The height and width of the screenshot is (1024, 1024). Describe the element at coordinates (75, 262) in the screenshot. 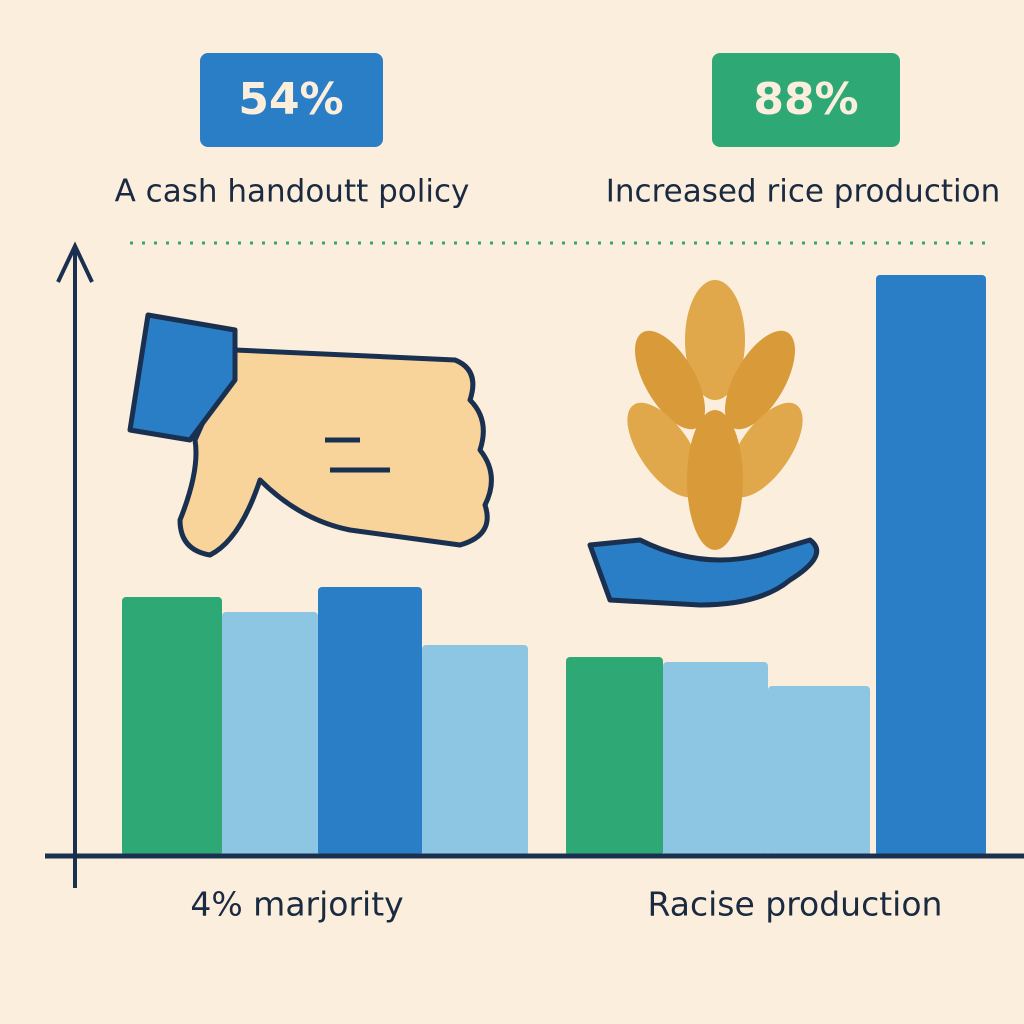

I see `y-axis-arrow` at that location.